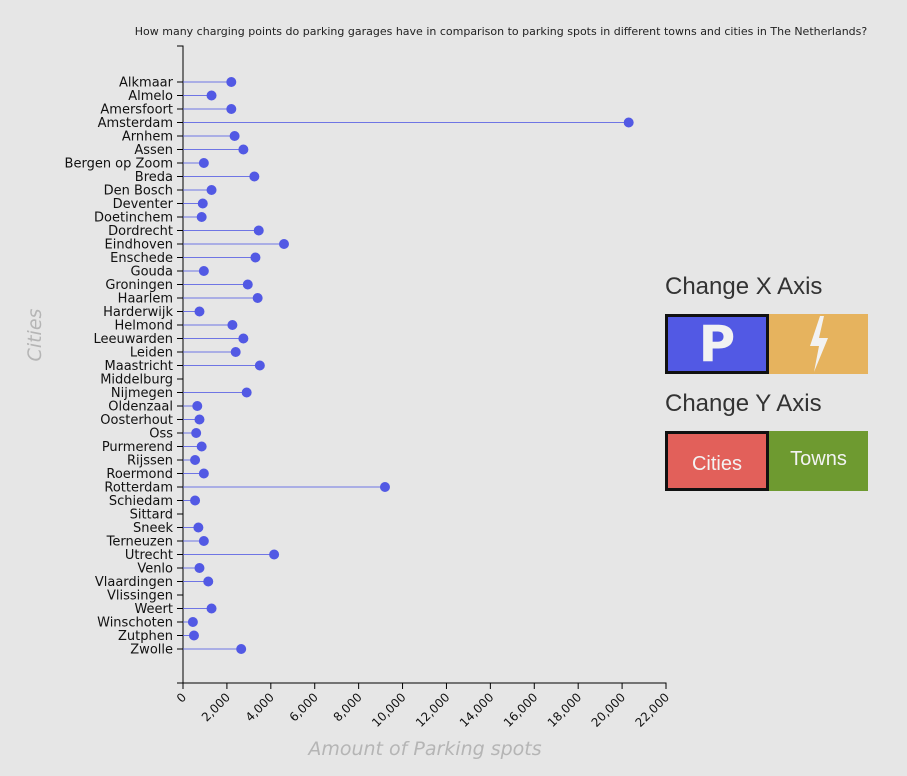 The height and width of the screenshot is (776, 907). I want to click on y-tick-label: Arnhem, so click(147, 137).